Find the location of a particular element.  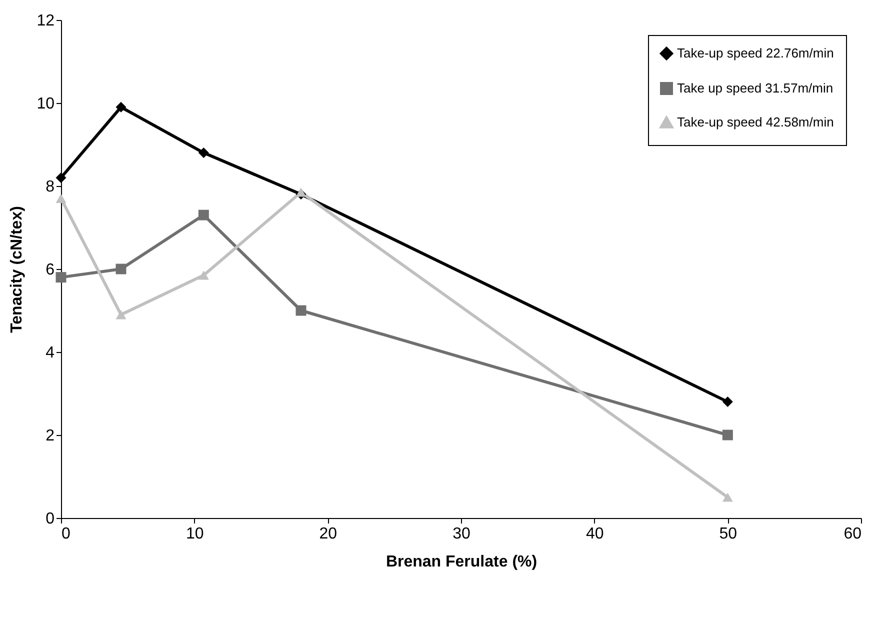

legend-label: Take-up speed 42.58m/min is located at coordinates (755, 122).